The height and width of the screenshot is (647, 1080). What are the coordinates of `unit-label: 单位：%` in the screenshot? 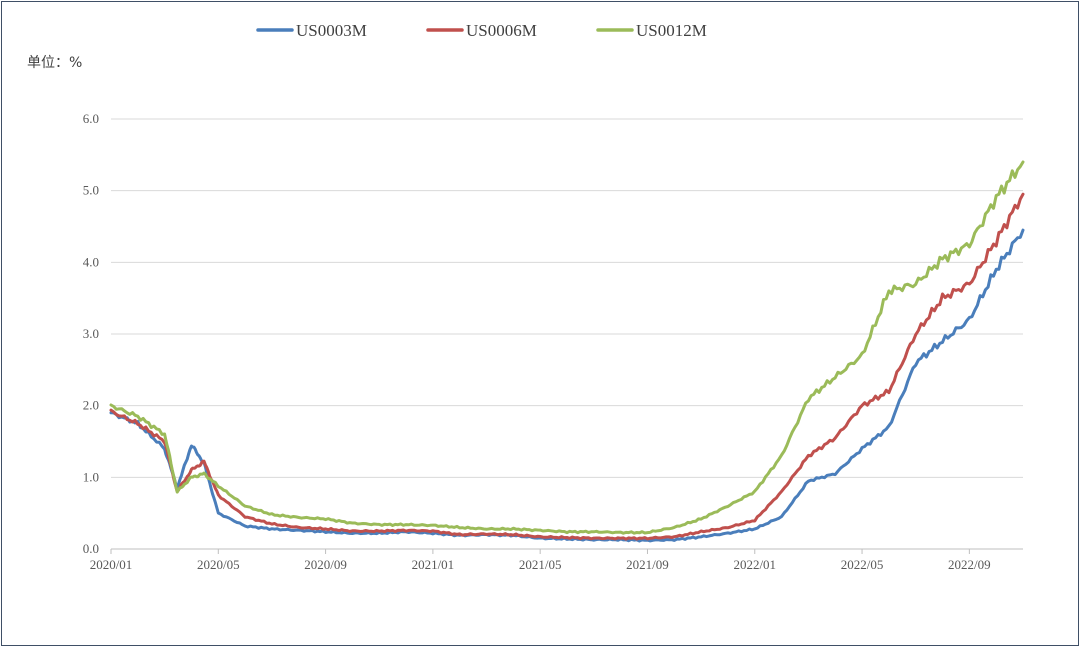 It's located at (54, 63).